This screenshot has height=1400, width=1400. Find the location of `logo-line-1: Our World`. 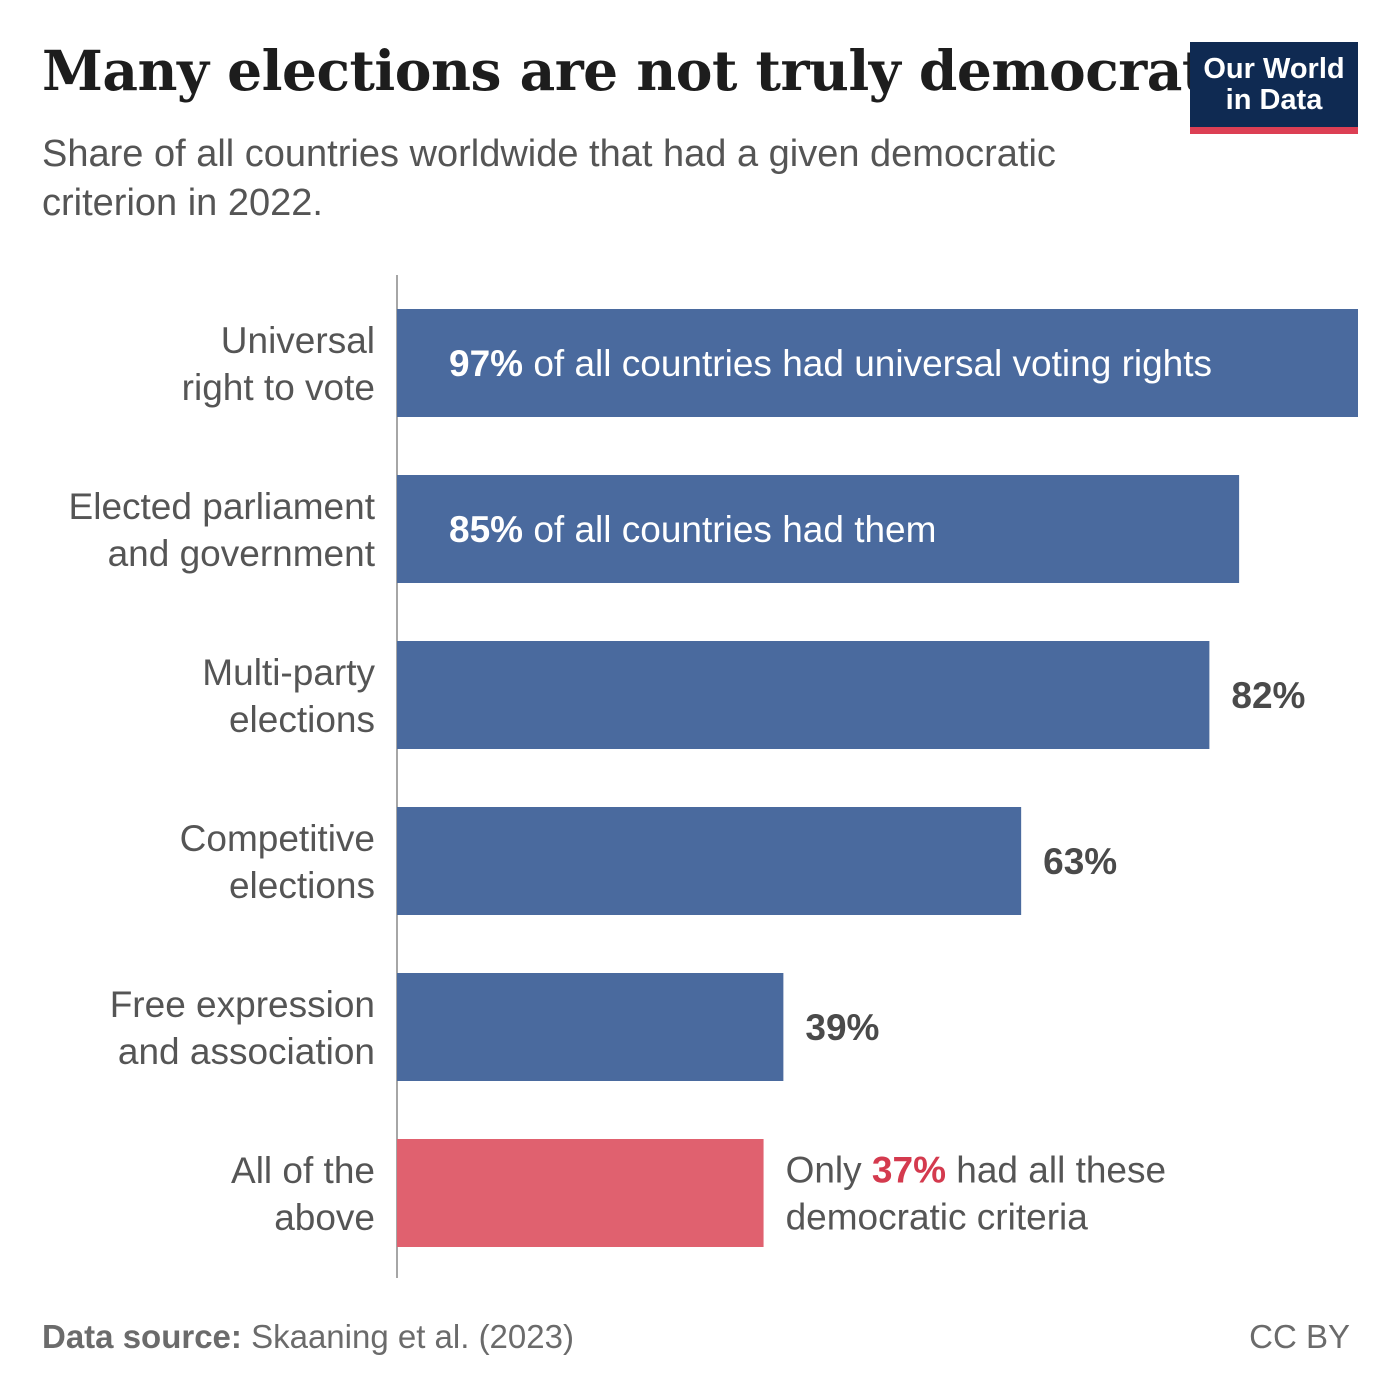

logo-line-1: Our World is located at coordinates (1274, 68).